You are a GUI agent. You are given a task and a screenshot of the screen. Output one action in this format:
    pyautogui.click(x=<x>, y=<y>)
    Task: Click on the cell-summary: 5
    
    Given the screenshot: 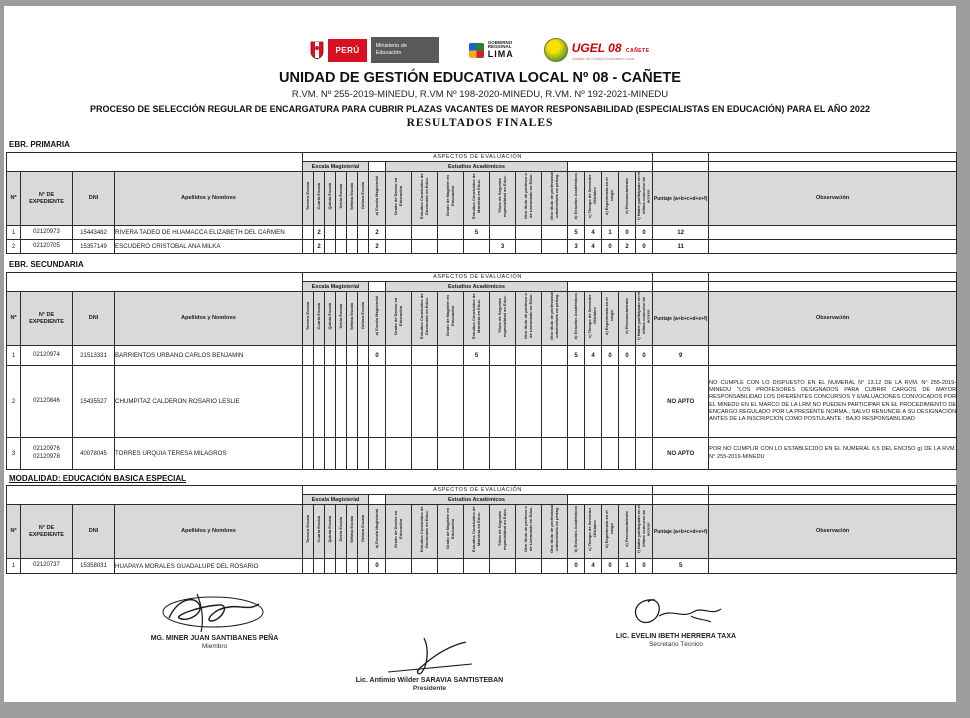 What is the action you would take?
    pyautogui.click(x=576, y=232)
    